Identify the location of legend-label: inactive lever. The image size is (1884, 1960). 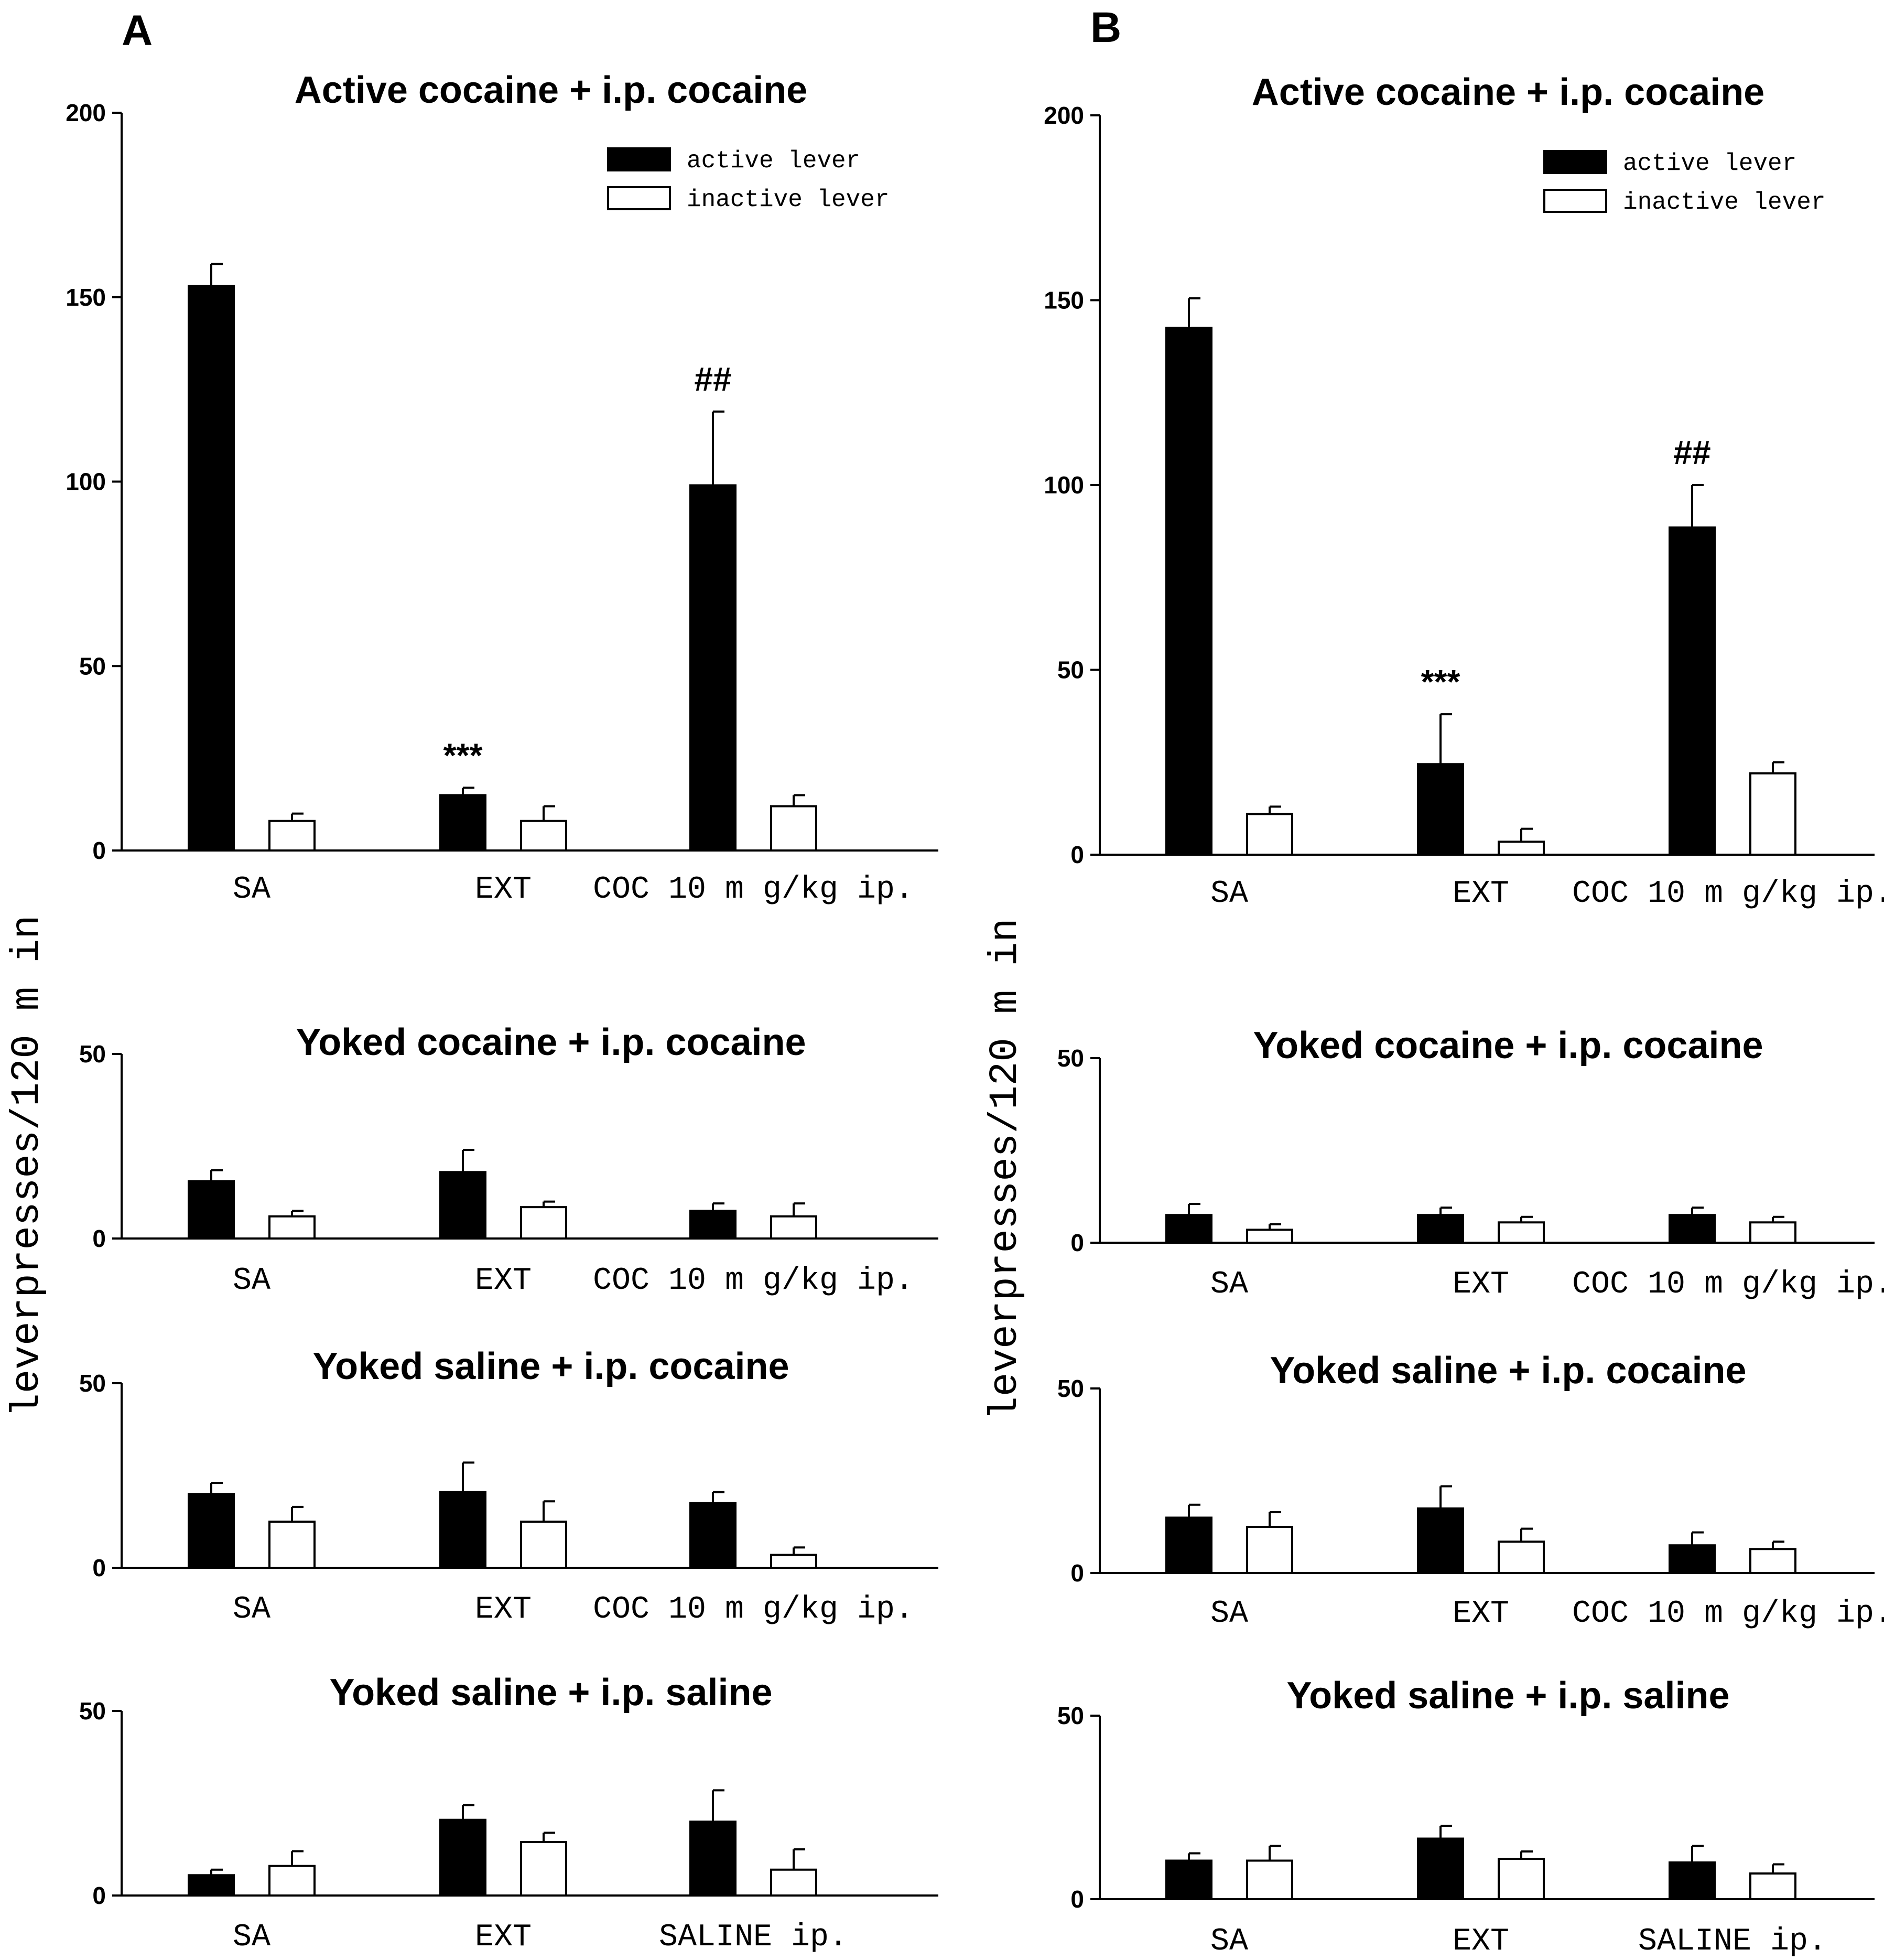
(1724, 202).